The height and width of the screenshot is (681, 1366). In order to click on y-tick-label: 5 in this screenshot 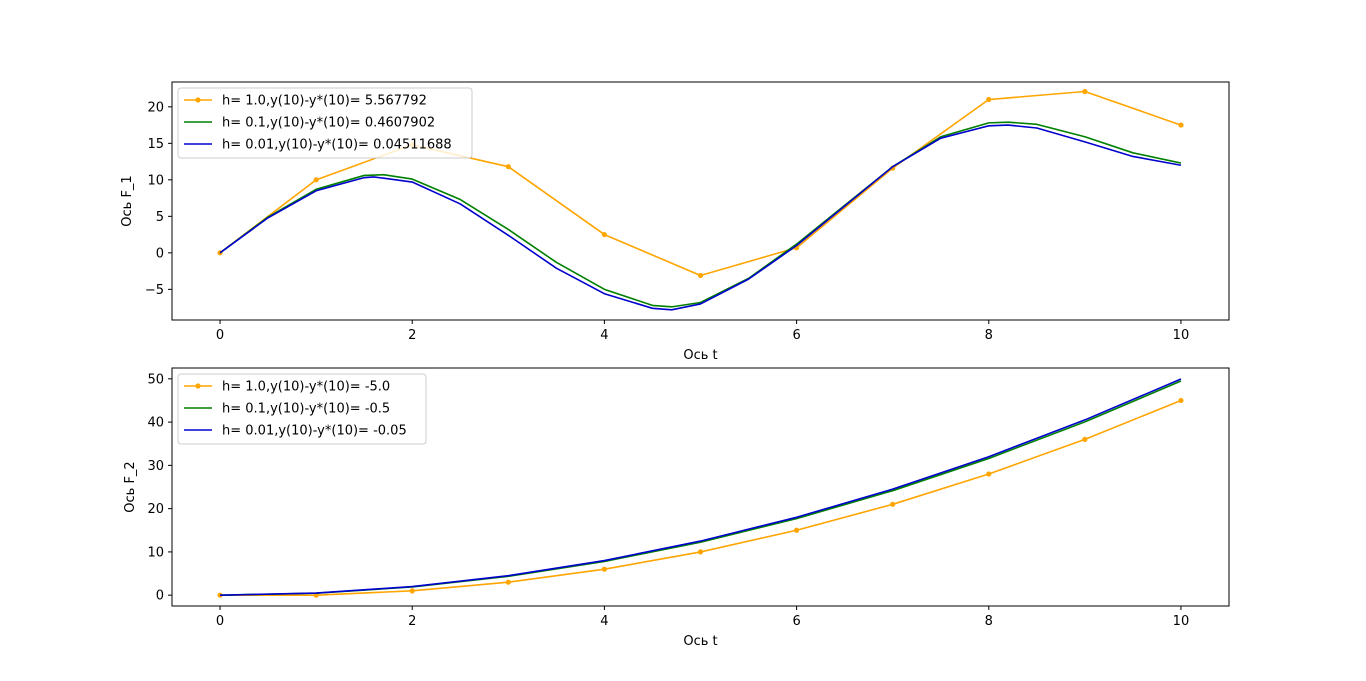, I will do `click(160, 217)`.